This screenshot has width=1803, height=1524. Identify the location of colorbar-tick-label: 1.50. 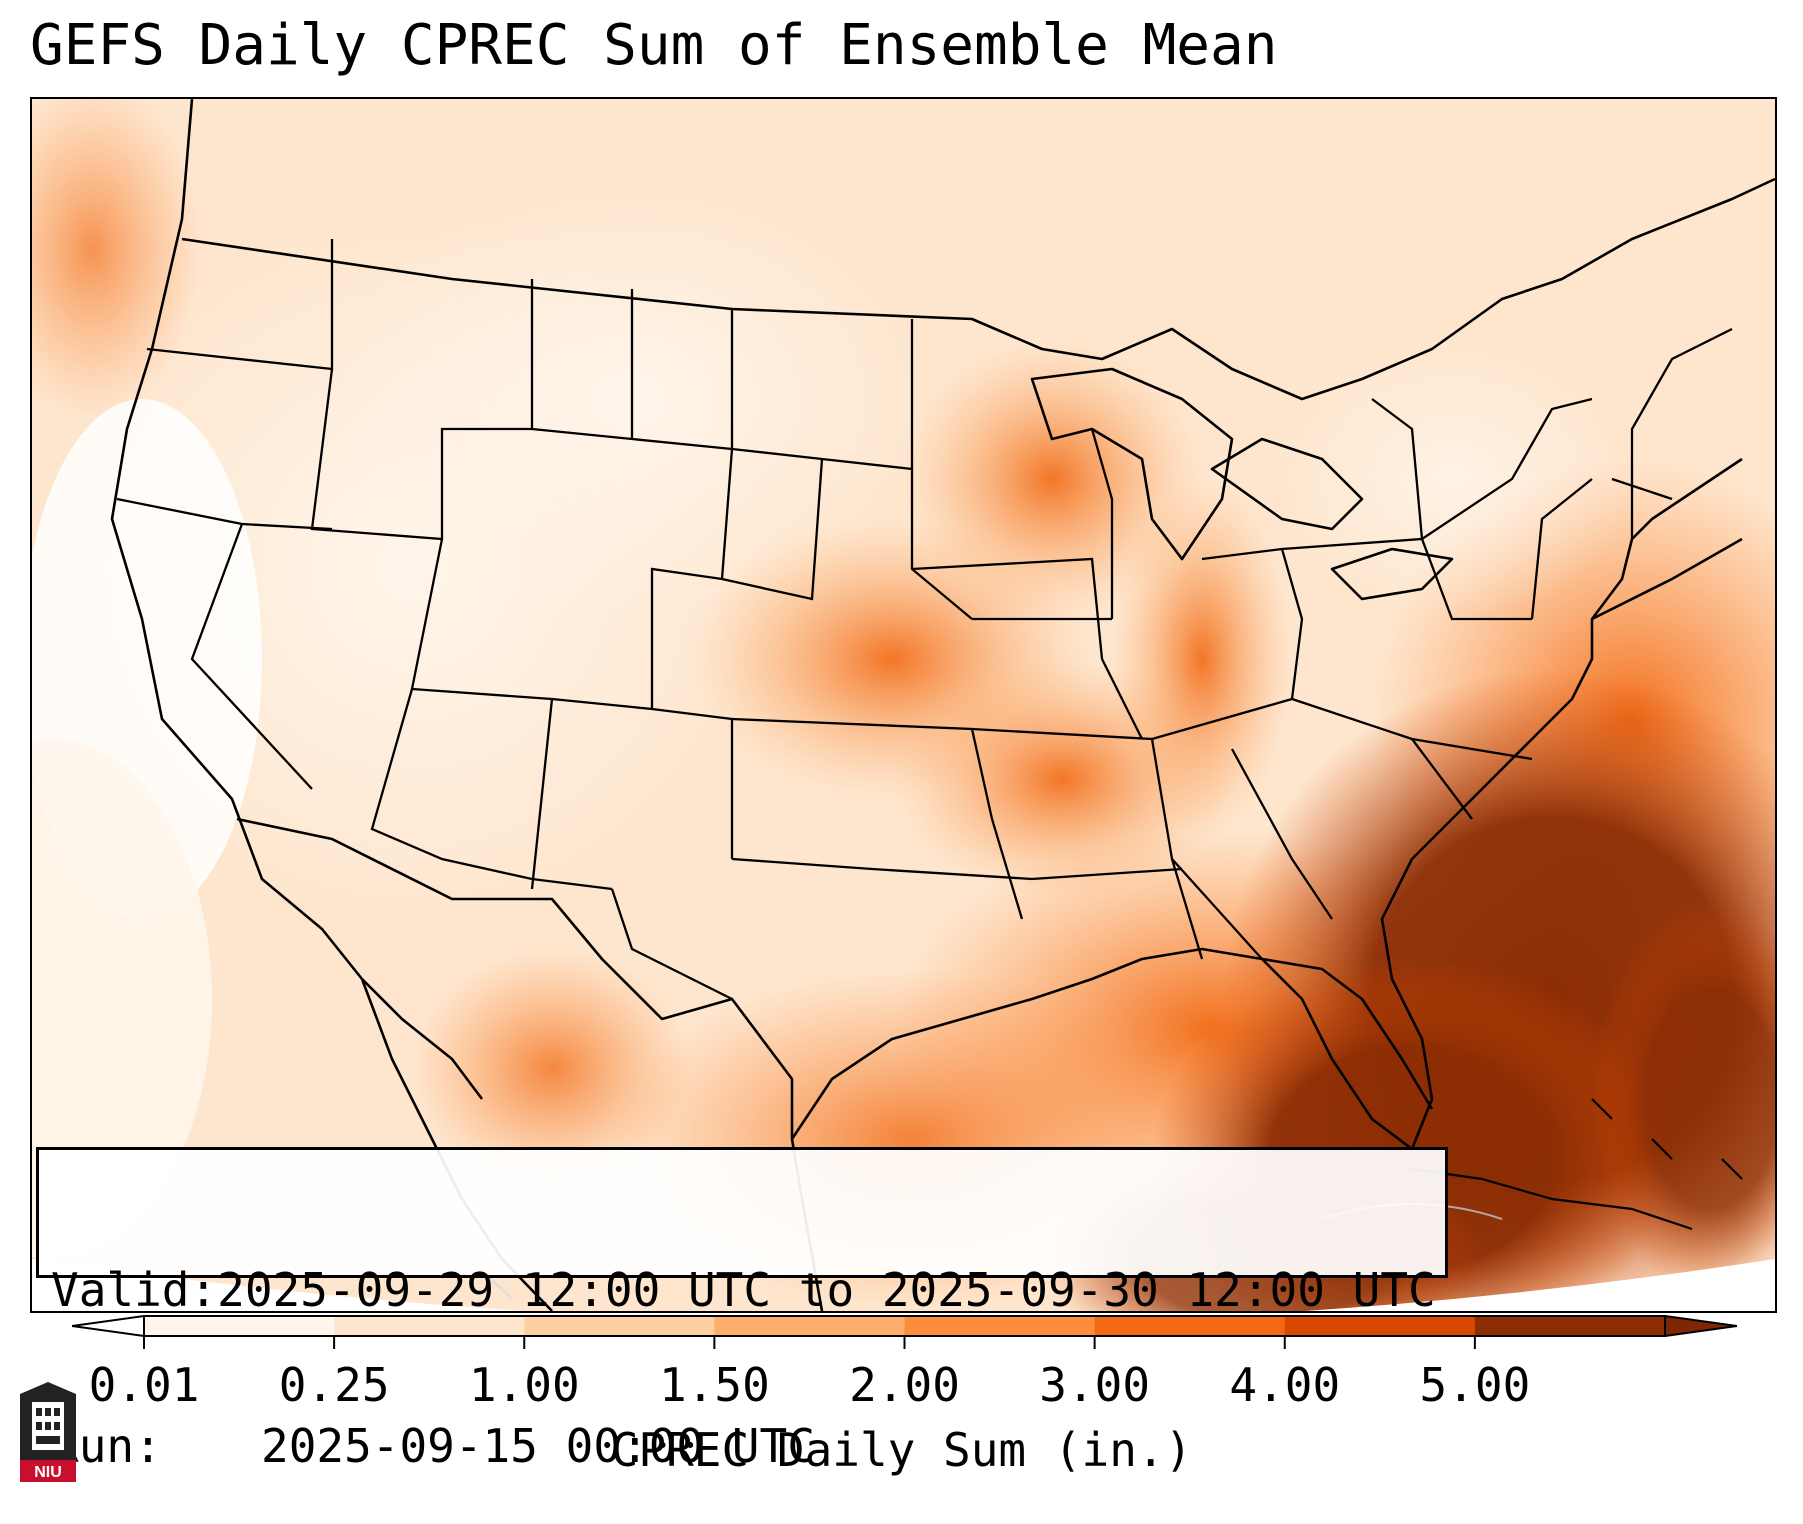
(714, 1385).